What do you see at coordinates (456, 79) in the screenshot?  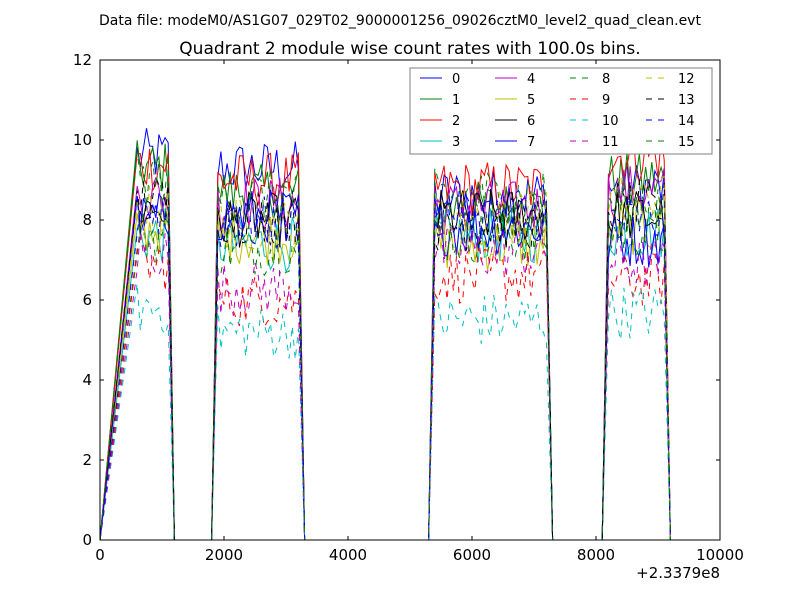 I see `legend-label-0: 0` at bounding box center [456, 79].